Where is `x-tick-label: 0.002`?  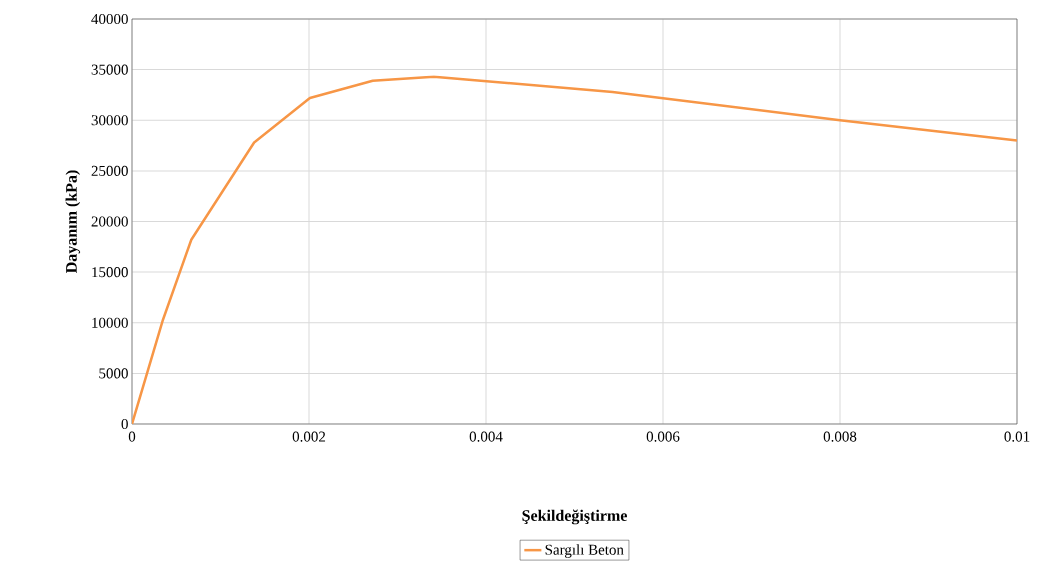
x-tick-label: 0.002 is located at coordinates (309, 436).